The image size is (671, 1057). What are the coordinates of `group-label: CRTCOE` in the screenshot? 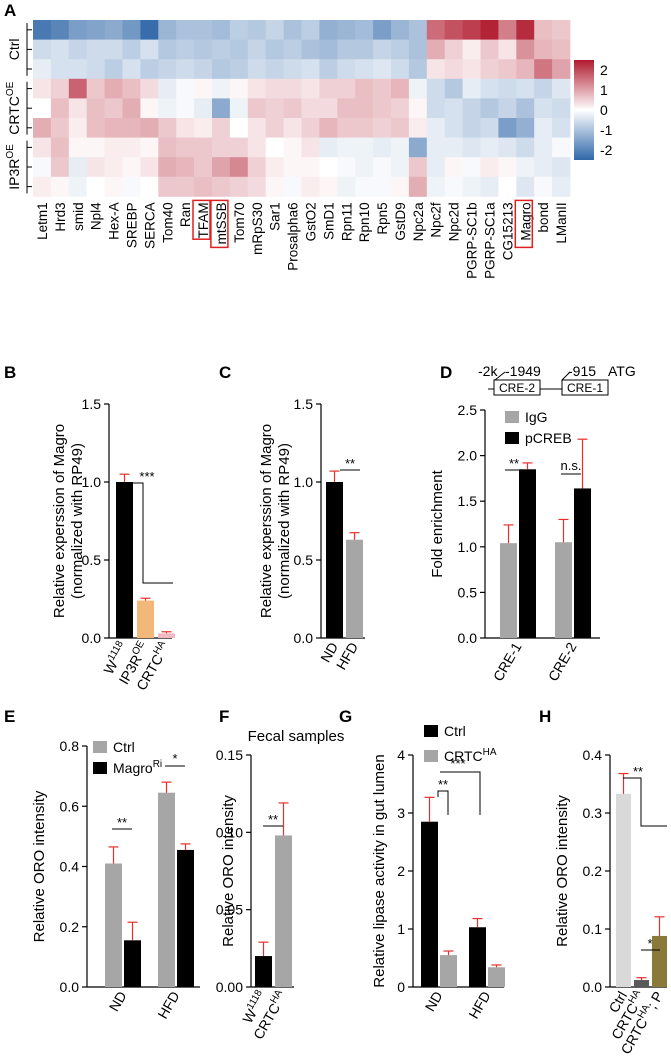 It's located at (13, 107).